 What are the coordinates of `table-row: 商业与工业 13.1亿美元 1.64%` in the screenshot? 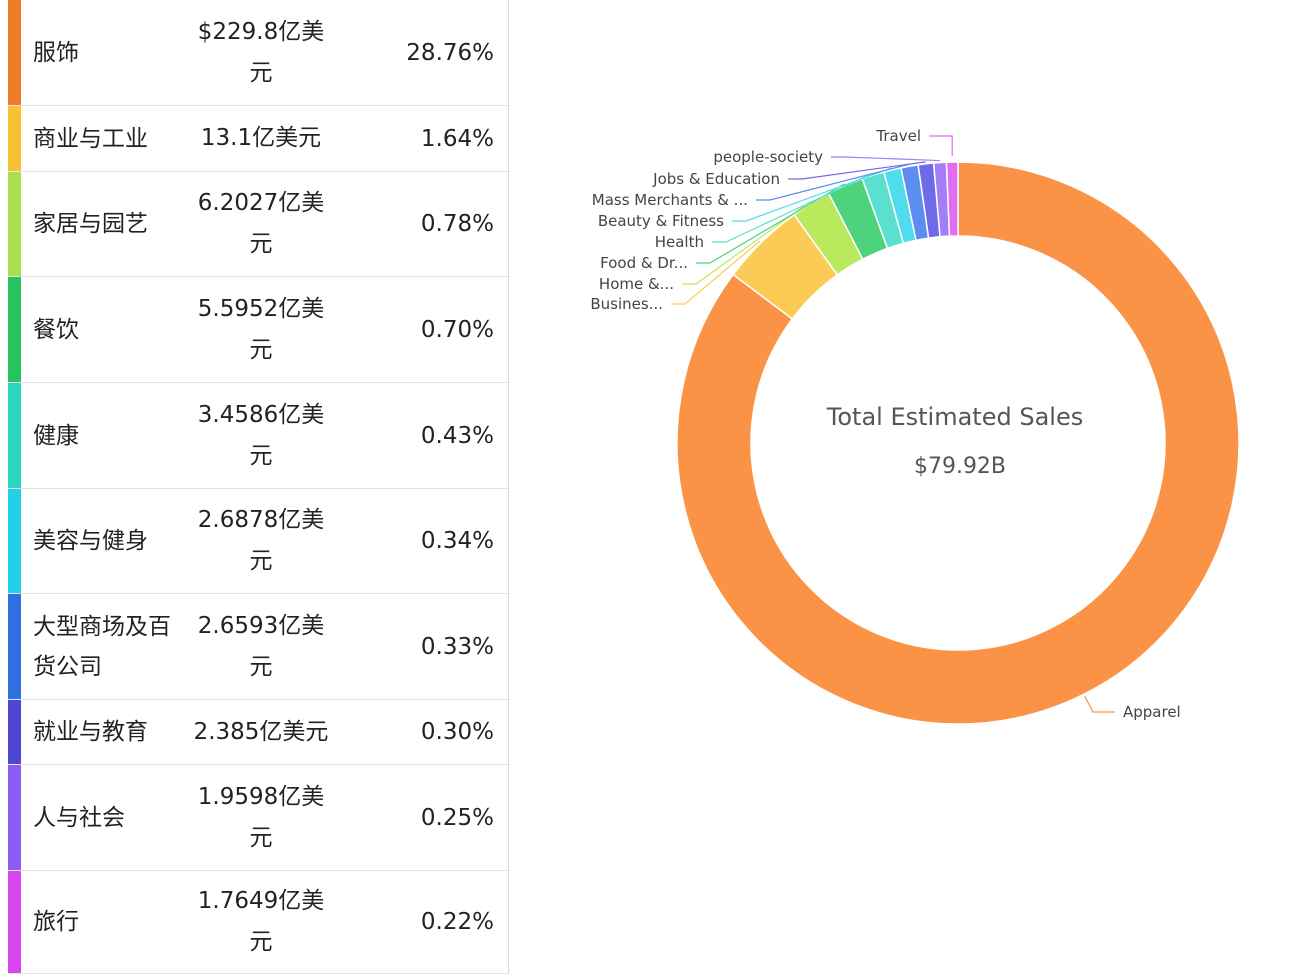 It's located at (258, 139).